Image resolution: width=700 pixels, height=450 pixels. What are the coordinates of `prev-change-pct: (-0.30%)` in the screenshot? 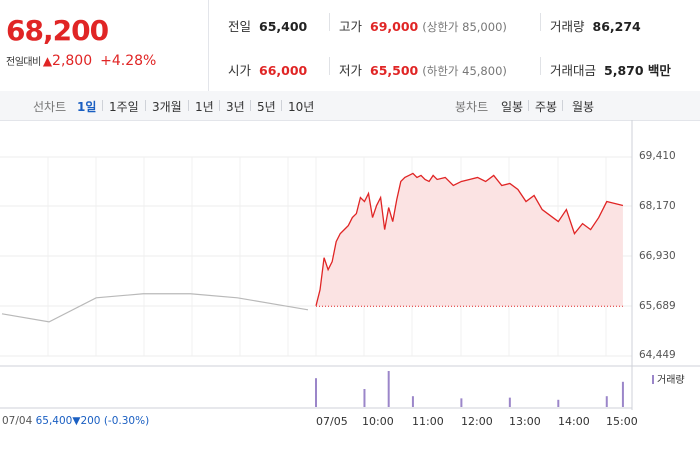 It's located at (126, 421).